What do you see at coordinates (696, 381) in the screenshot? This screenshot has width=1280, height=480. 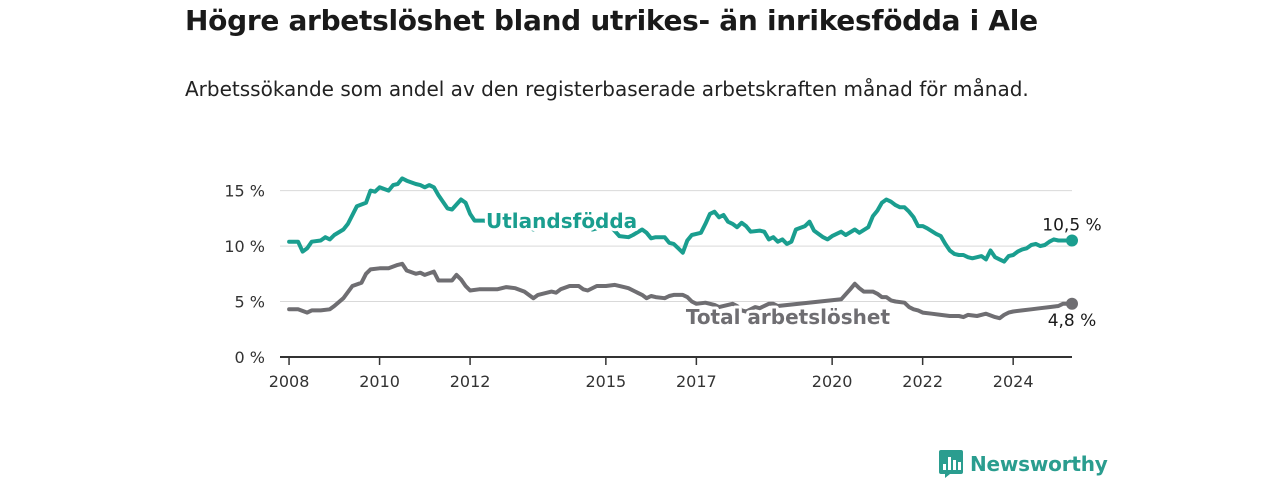 I see `x-tick-label: 2017` at bounding box center [696, 381].